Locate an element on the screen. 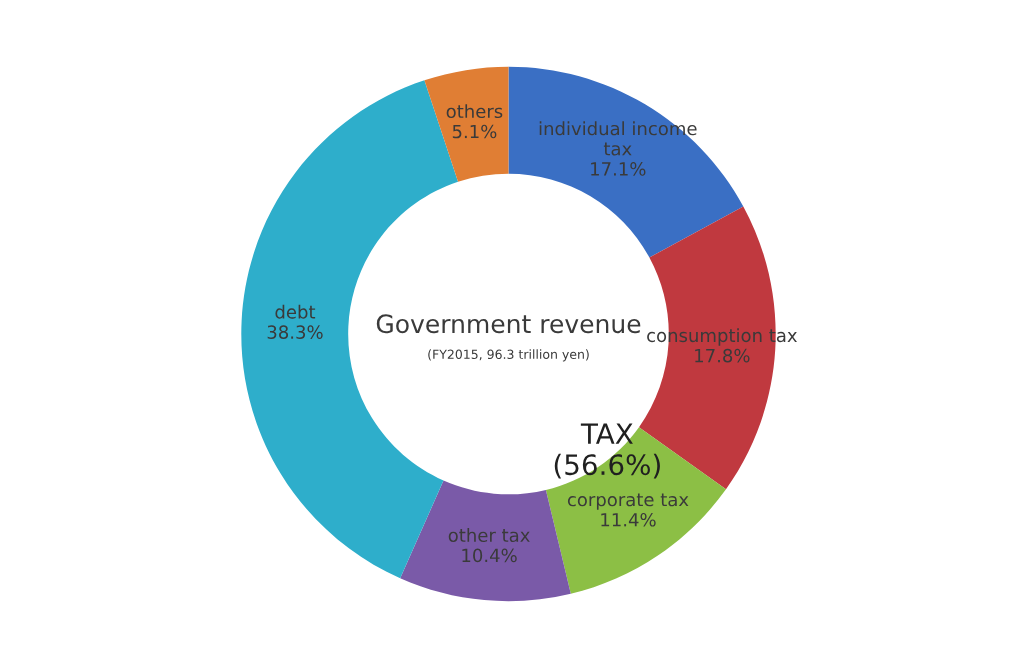 Image resolution: width=1017 pixels, height=668 pixels. data-label: 10.4% is located at coordinates (489, 555).